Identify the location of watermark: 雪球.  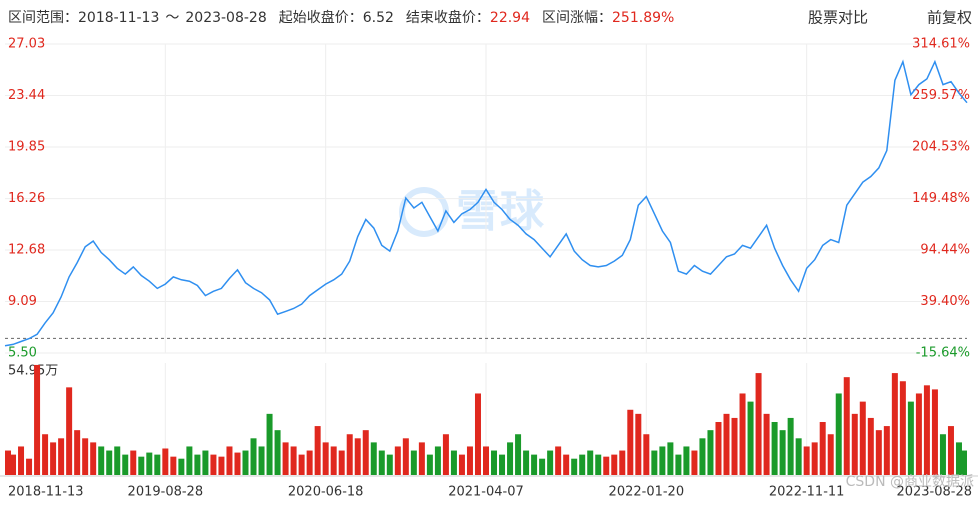
(500, 211).